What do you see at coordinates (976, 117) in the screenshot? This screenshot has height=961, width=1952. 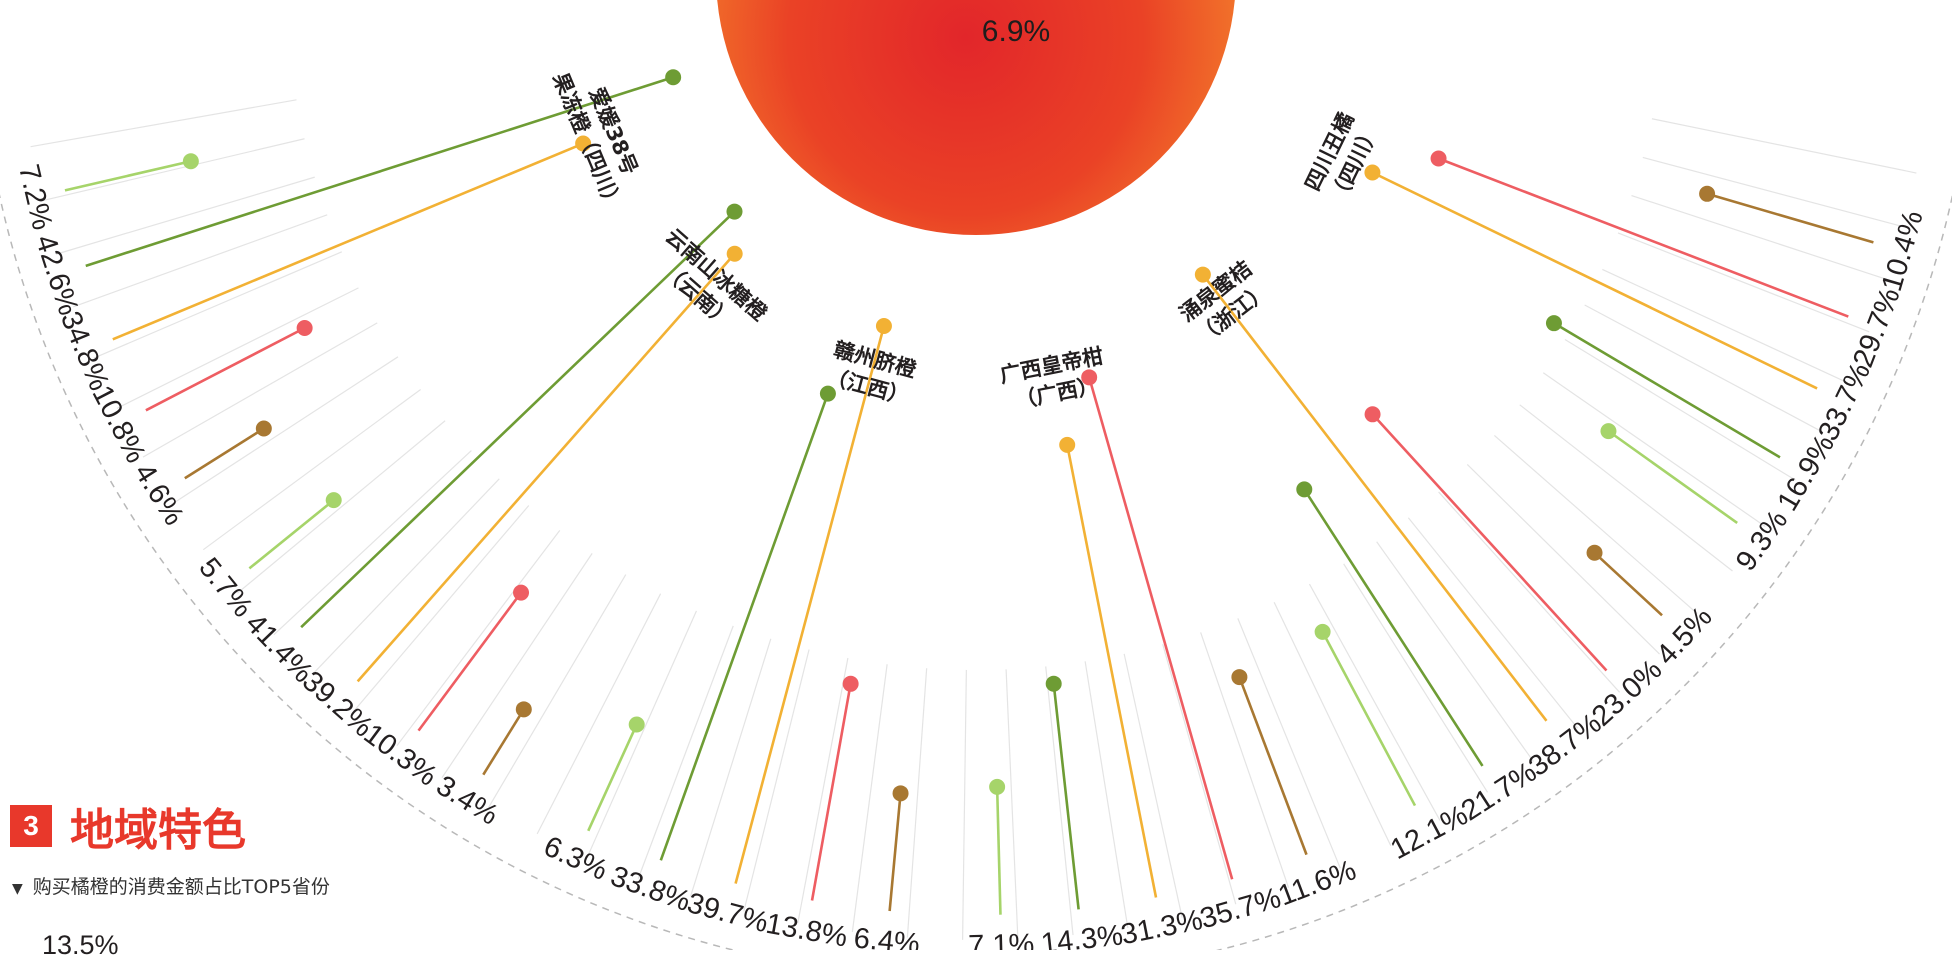 I see `orange-illustration` at bounding box center [976, 117].